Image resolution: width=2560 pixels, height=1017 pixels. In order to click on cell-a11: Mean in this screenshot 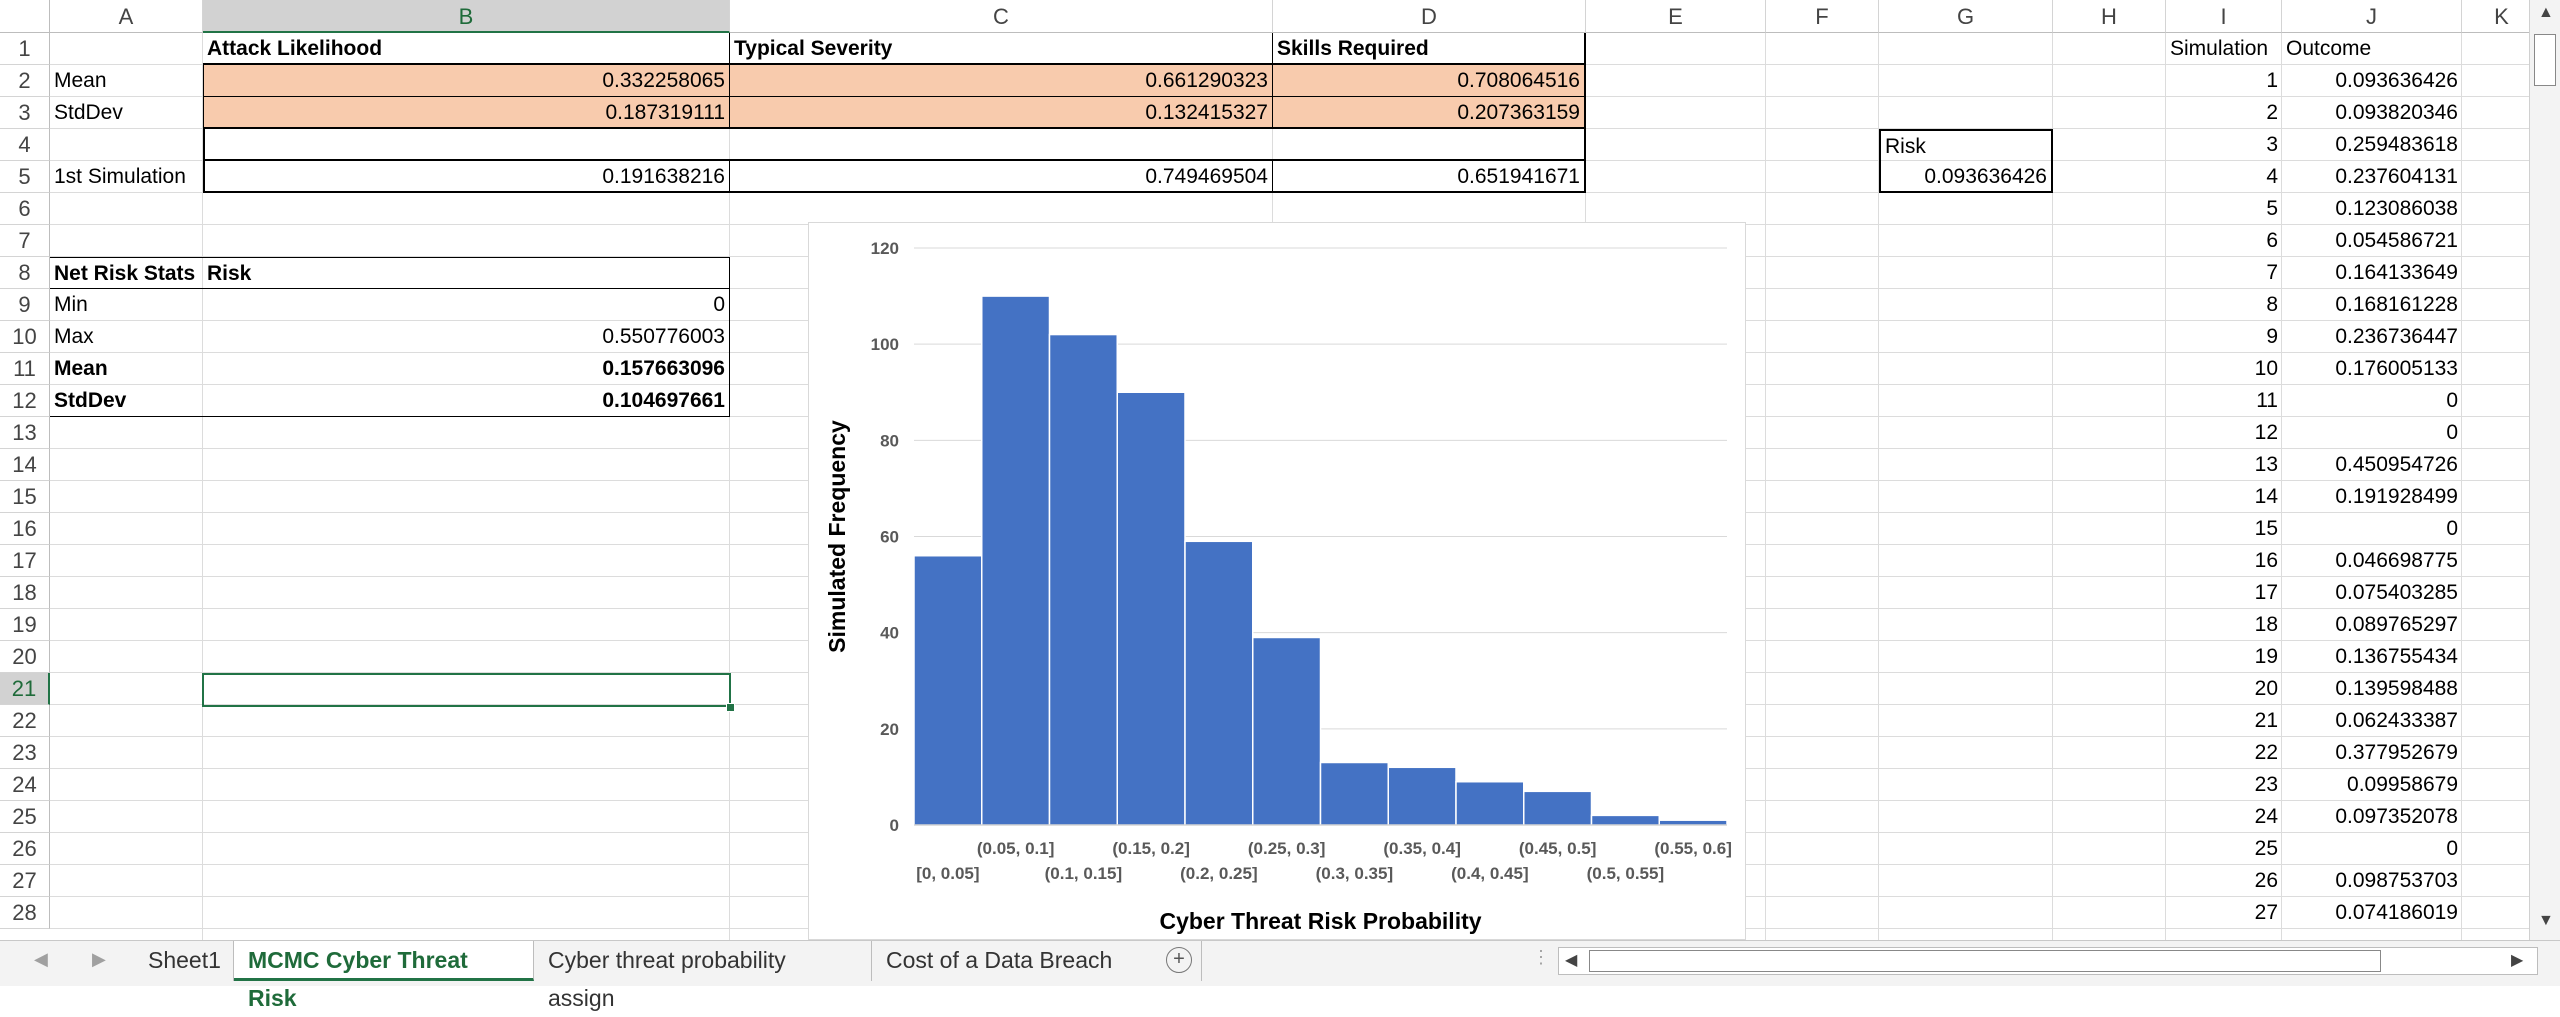, I will do `click(81, 368)`.